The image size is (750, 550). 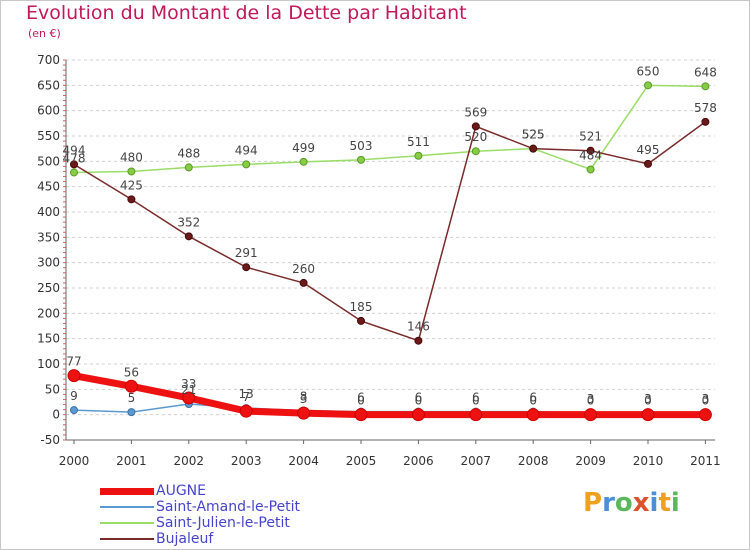 I want to click on data-label: 146, so click(x=418, y=327).